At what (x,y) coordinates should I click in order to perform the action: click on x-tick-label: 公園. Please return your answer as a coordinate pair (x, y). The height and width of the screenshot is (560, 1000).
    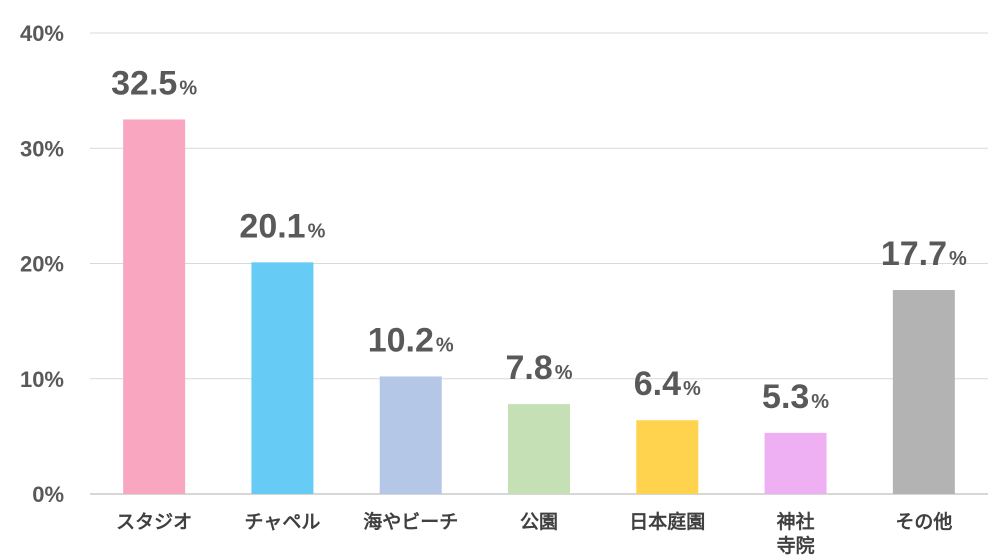
    Looking at the image, I should click on (539, 522).